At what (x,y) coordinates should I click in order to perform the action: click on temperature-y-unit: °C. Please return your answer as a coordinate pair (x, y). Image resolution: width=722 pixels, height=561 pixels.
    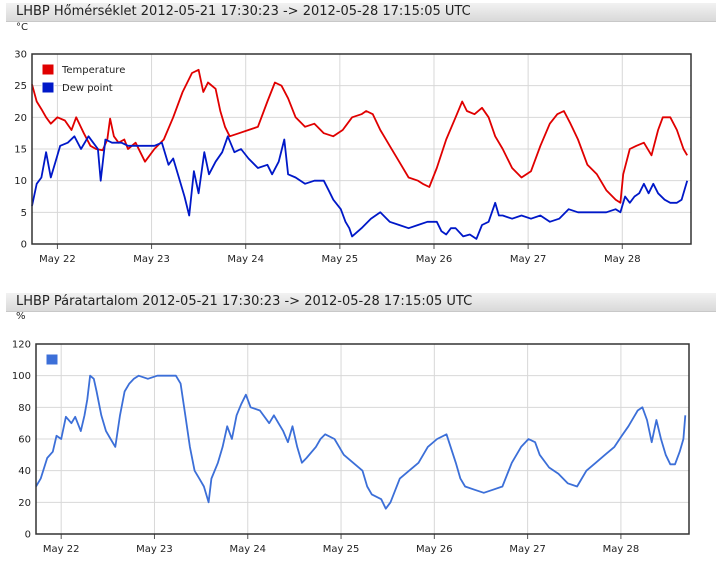
    Looking at the image, I should click on (22, 27).